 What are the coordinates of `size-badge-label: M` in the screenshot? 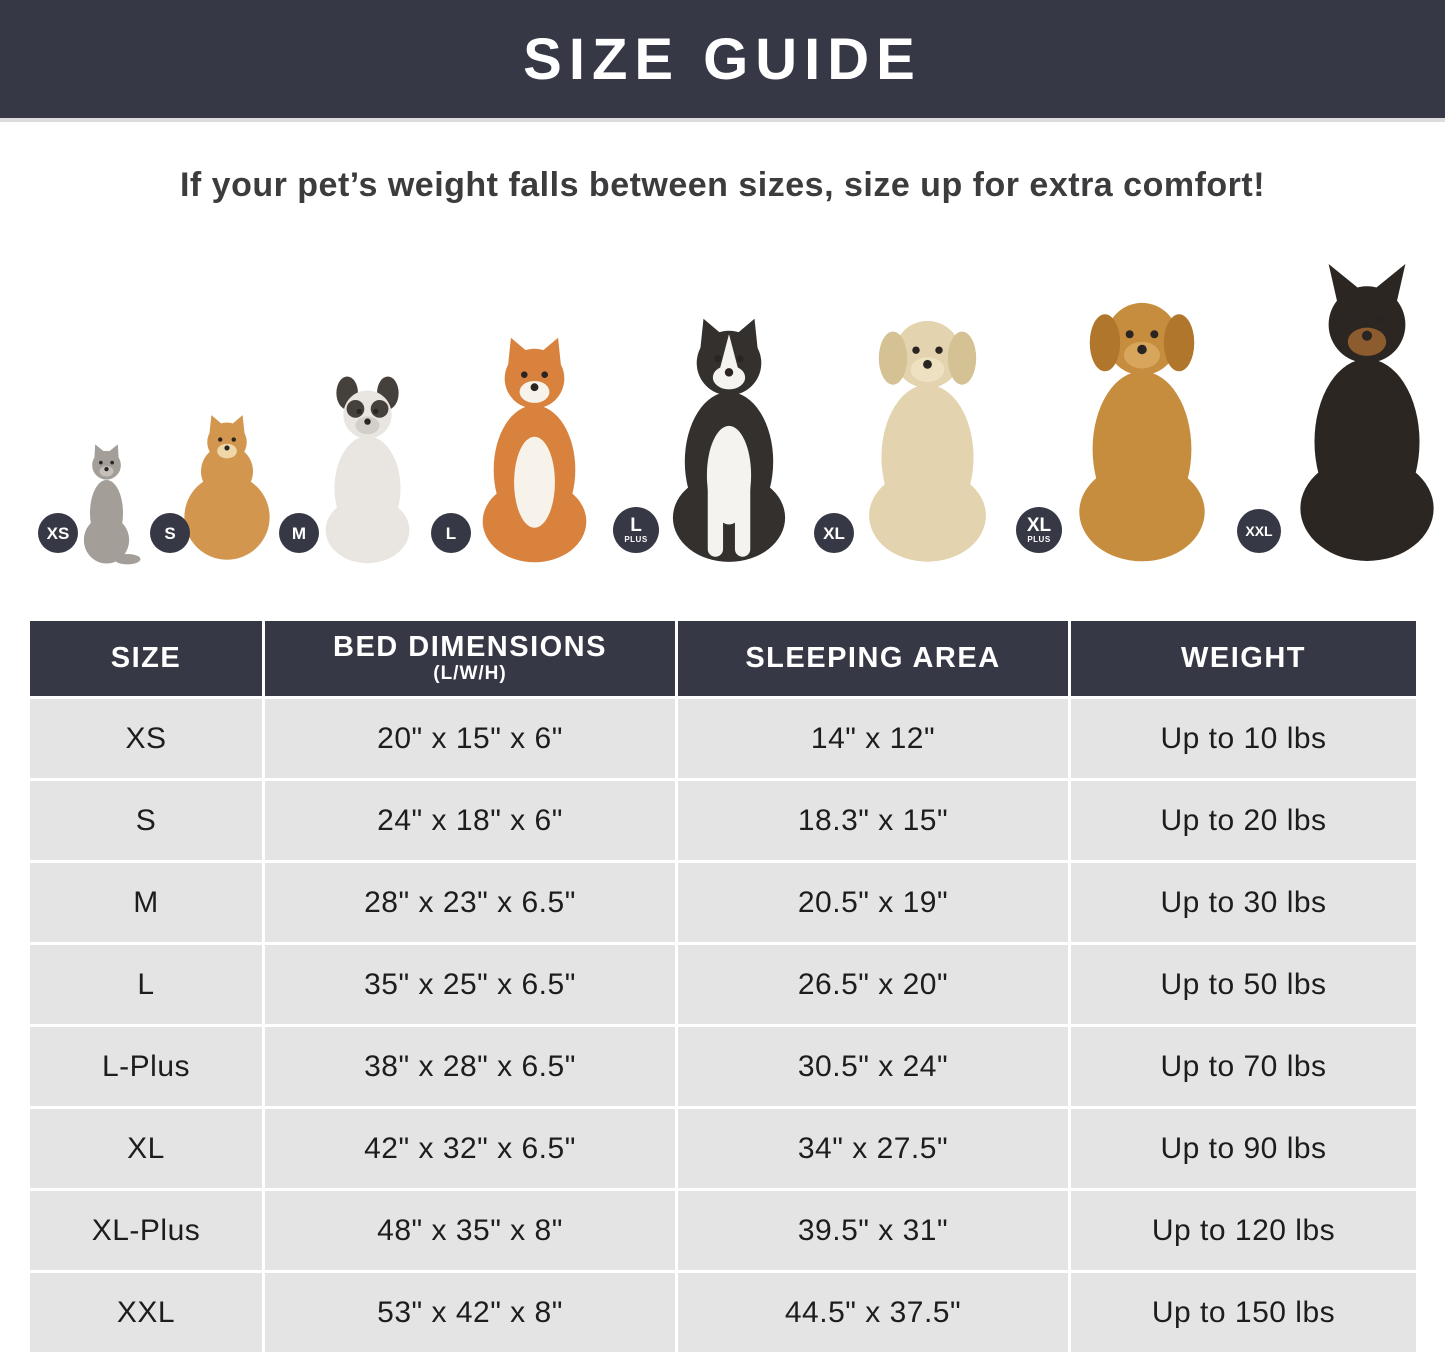 It's located at (299, 533).